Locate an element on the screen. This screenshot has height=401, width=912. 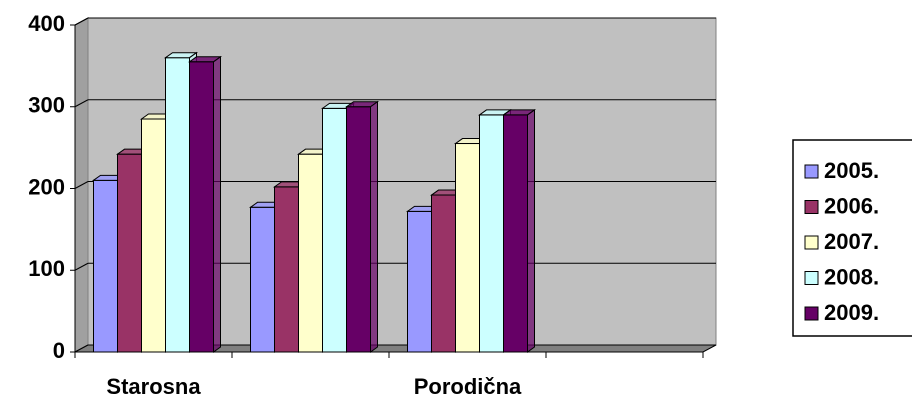
y-tick-label: 300 is located at coordinates (46, 105).